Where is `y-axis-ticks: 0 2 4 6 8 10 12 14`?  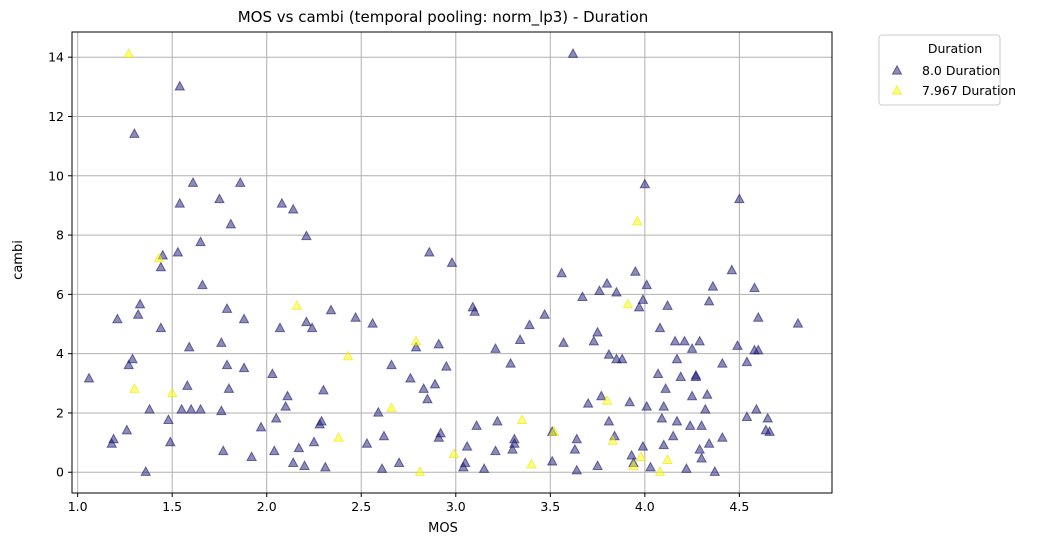 y-axis-ticks: 0 2 4 6 8 10 12 14 is located at coordinates (60, 265).